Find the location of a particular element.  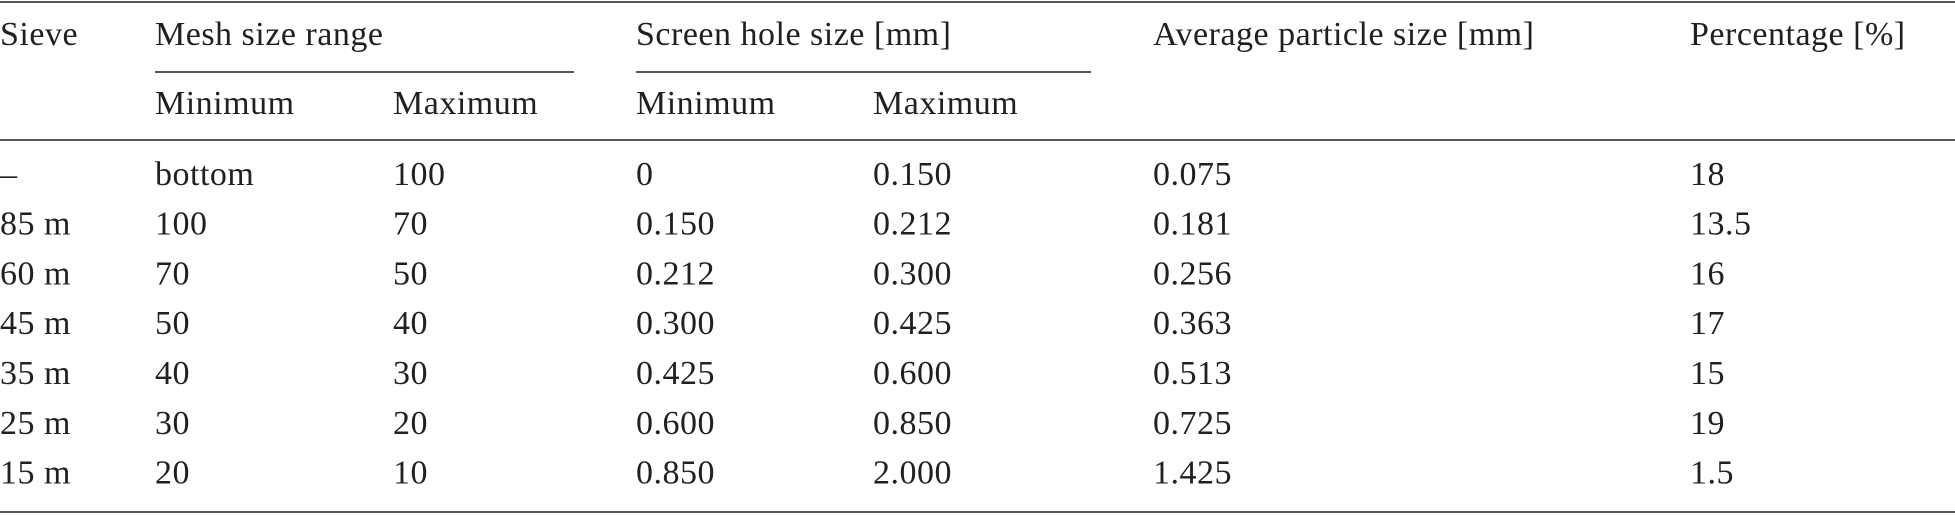

header-cell: Screen hole size [mm] is located at coordinates (793, 34).